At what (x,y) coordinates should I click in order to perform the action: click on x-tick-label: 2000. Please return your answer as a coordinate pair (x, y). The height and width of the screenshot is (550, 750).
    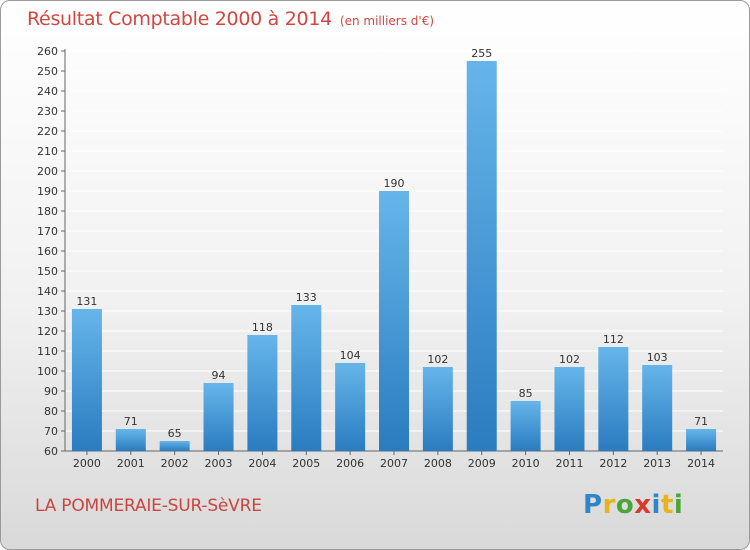
    Looking at the image, I should click on (87, 463).